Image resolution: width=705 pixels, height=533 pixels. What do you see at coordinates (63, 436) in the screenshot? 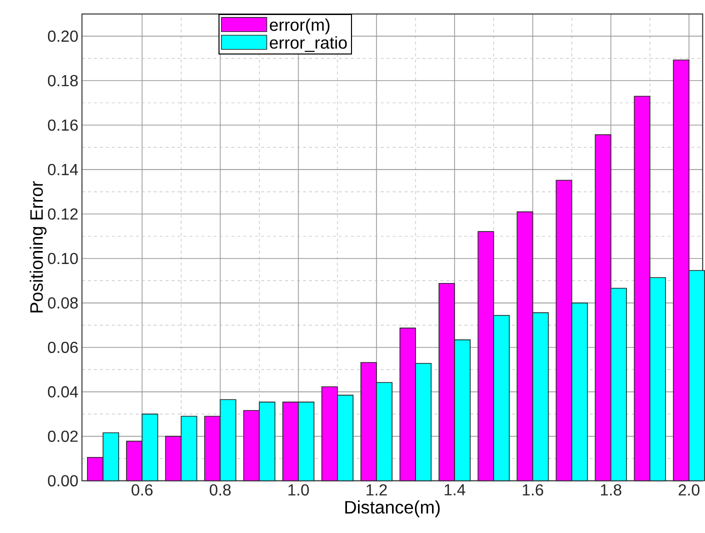
I see `y-tick-label: 0.02` at bounding box center [63, 436].